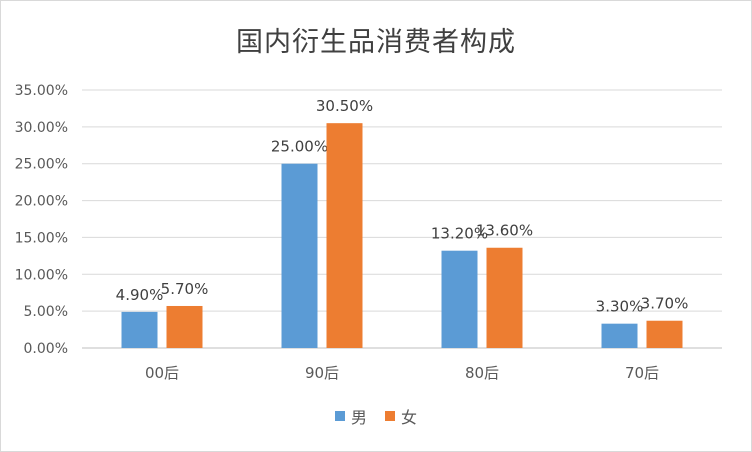  Describe the element at coordinates (140, 295) in the screenshot. I see `data-label: 4.90%` at that location.